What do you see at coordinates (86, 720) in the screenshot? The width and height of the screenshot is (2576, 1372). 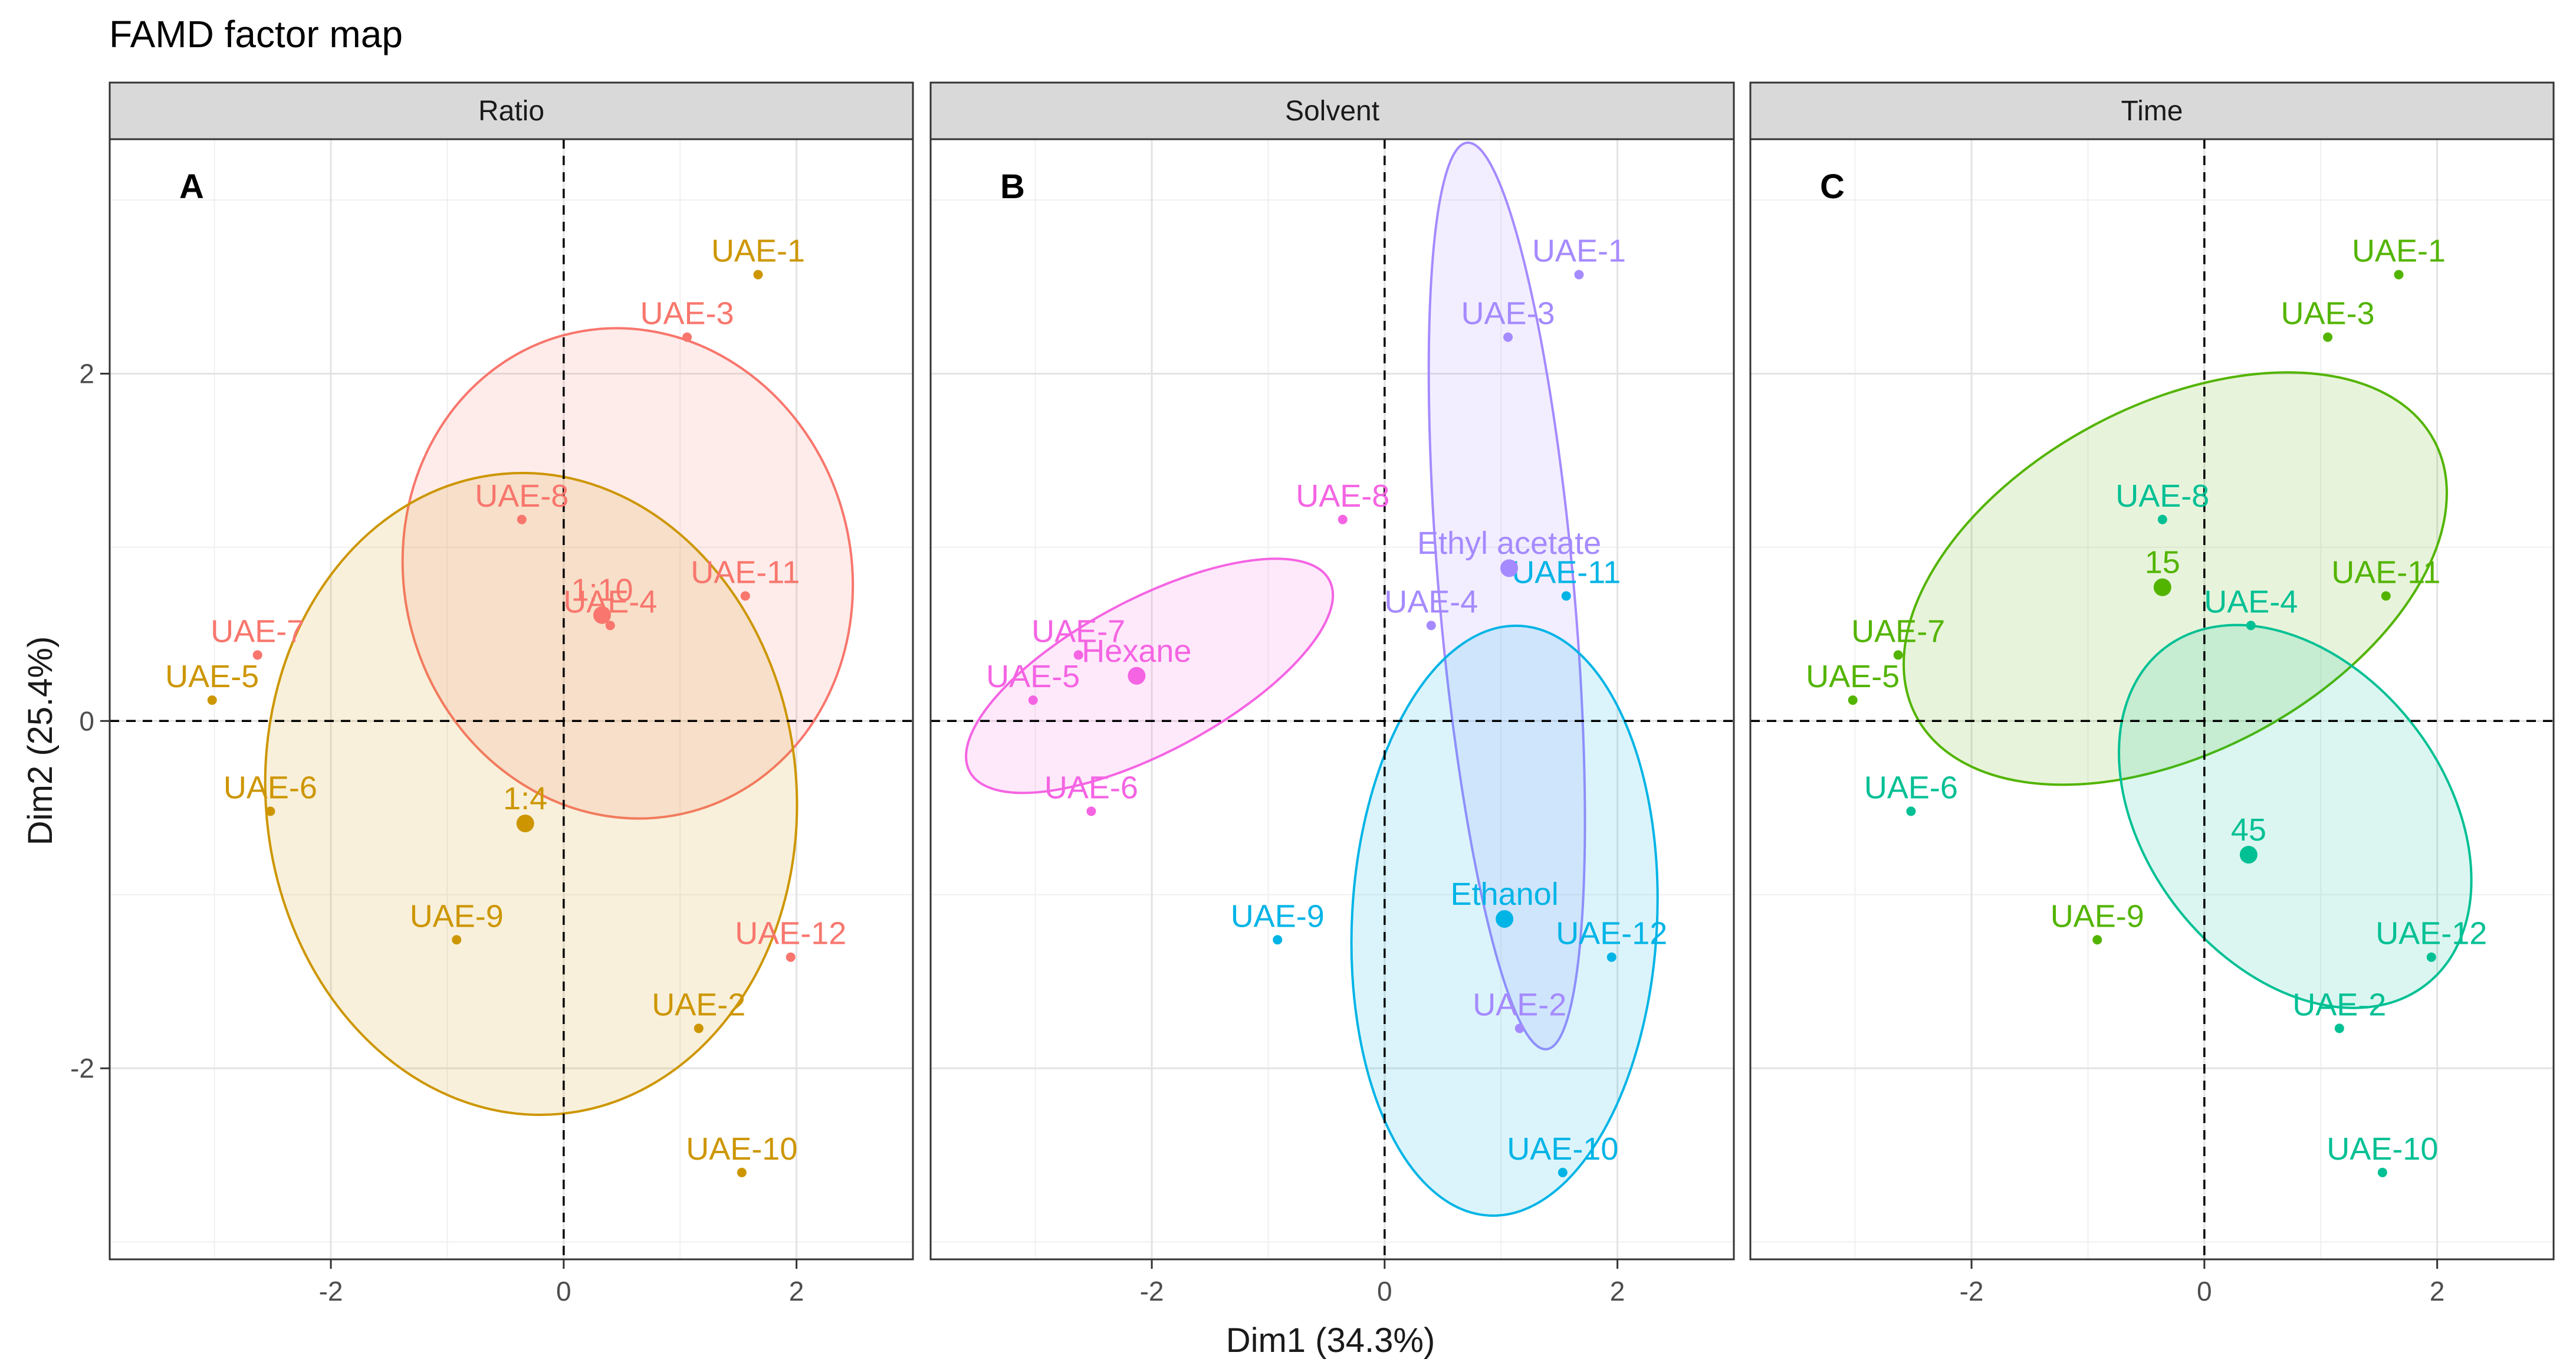 I see `y-tick-label: 0` at bounding box center [86, 720].